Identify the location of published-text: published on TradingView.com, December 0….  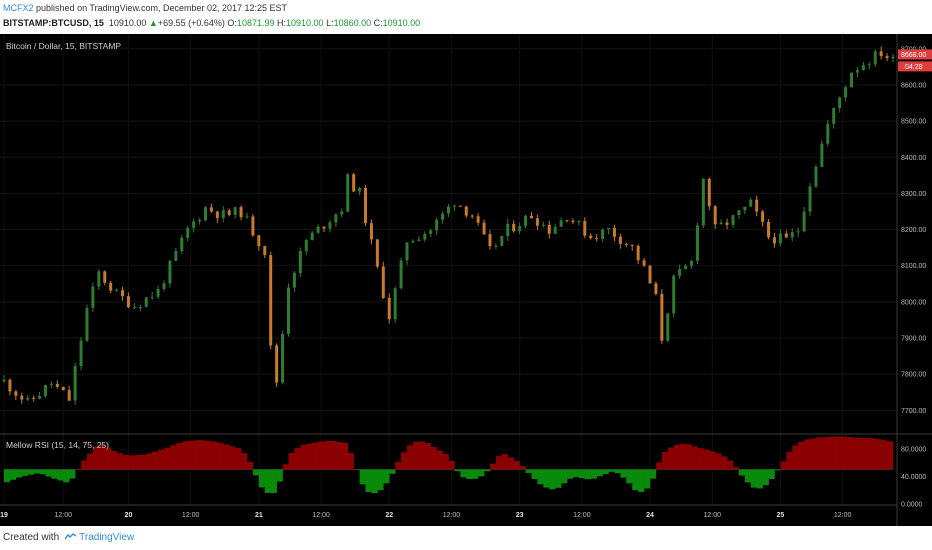
(162, 8).